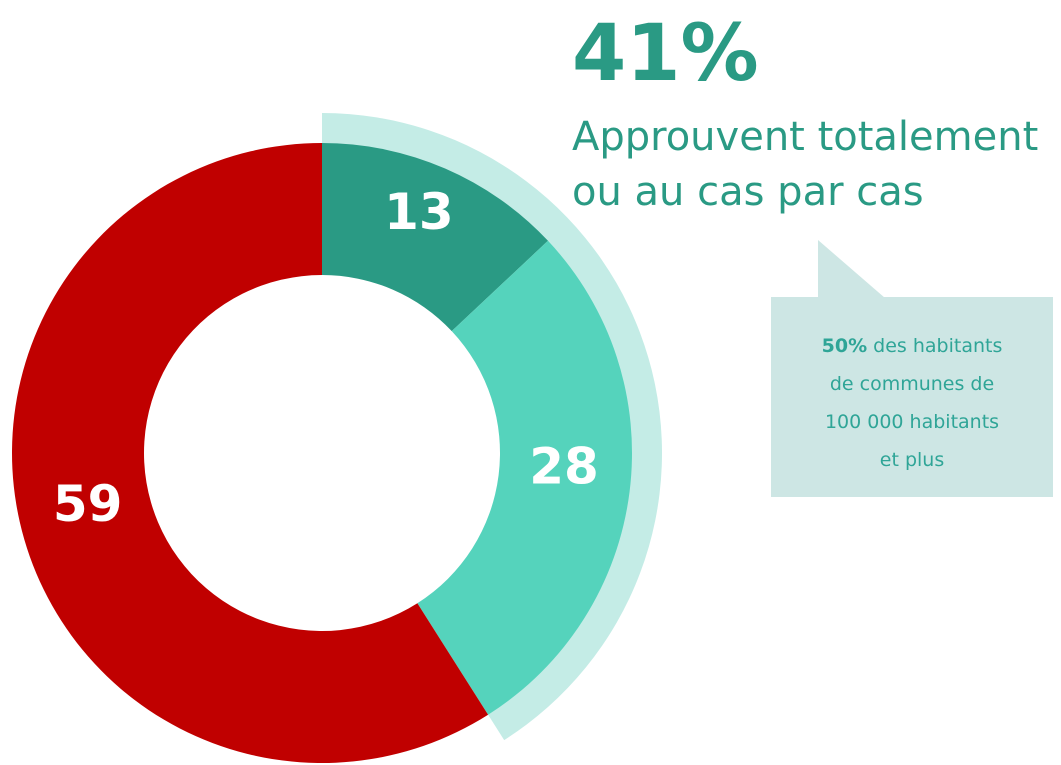 The image size is (1061, 765). What do you see at coordinates (912, 422) in the screenshot?
I see `callout-line: 100 000 habitants` at bounding box center [912, 422].